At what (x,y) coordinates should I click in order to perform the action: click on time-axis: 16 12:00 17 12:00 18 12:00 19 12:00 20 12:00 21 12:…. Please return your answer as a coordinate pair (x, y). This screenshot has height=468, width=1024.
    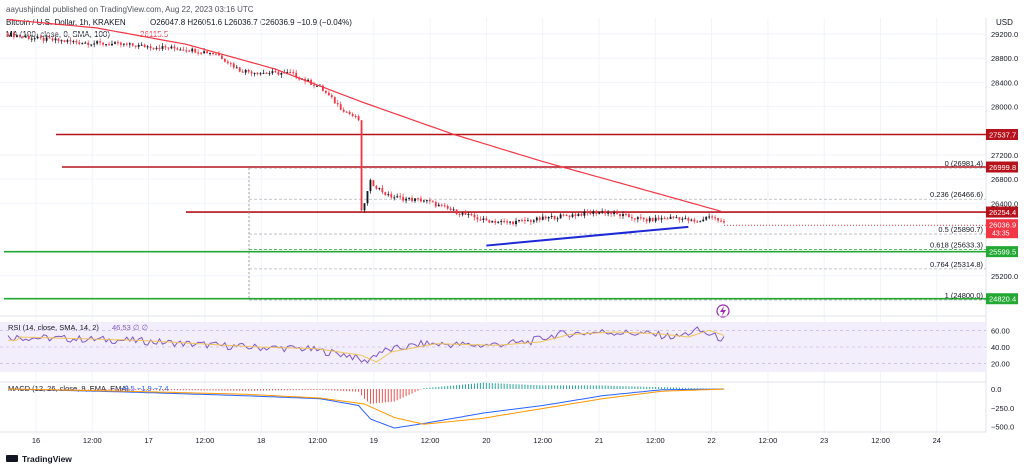
    Looking at the image, I should click on (486, 440).